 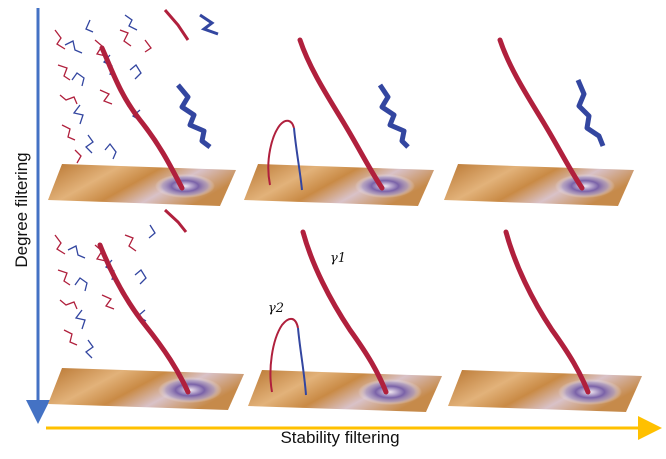 I want to click on gamma2-label: γ2, so click(x=276, y=308).